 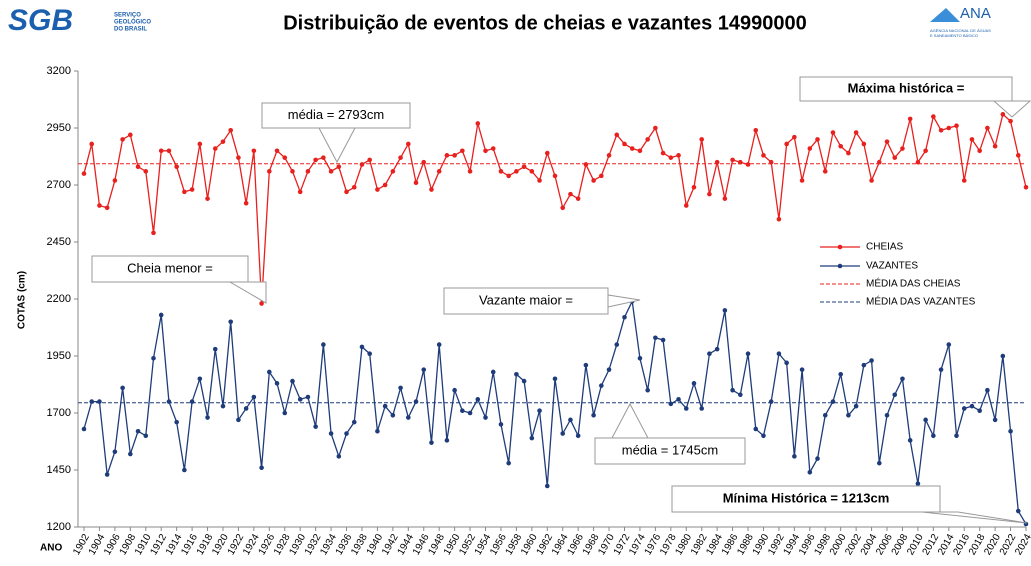 I want to click on annotation: média = 1745cm, so click(x=670, y=449).